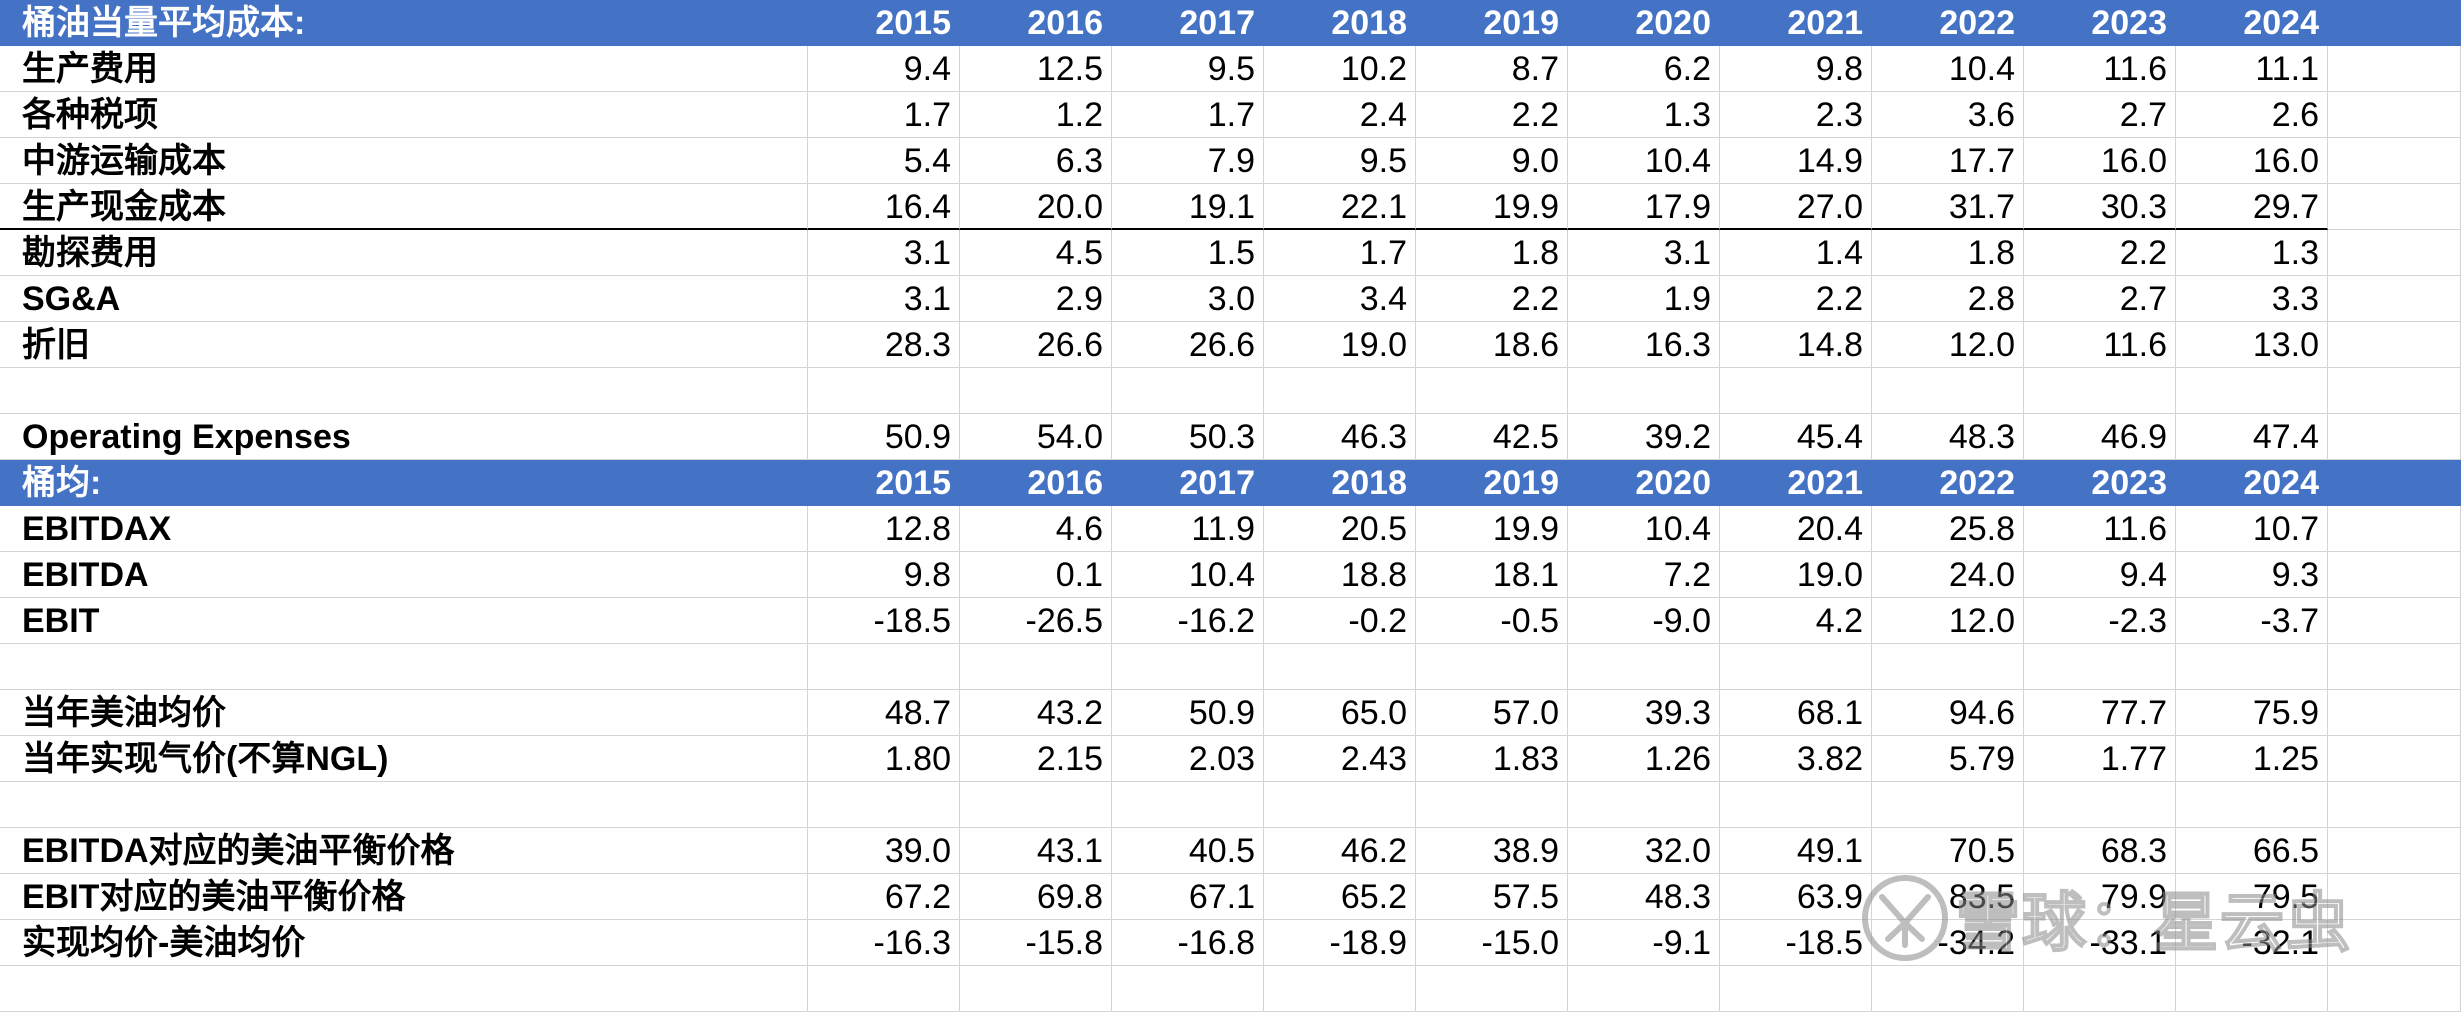 Image resolution: width=2461 pixels, height=1012 pixels. I want to click on row-label-cell: 当年美油均价, so click(404, 713).